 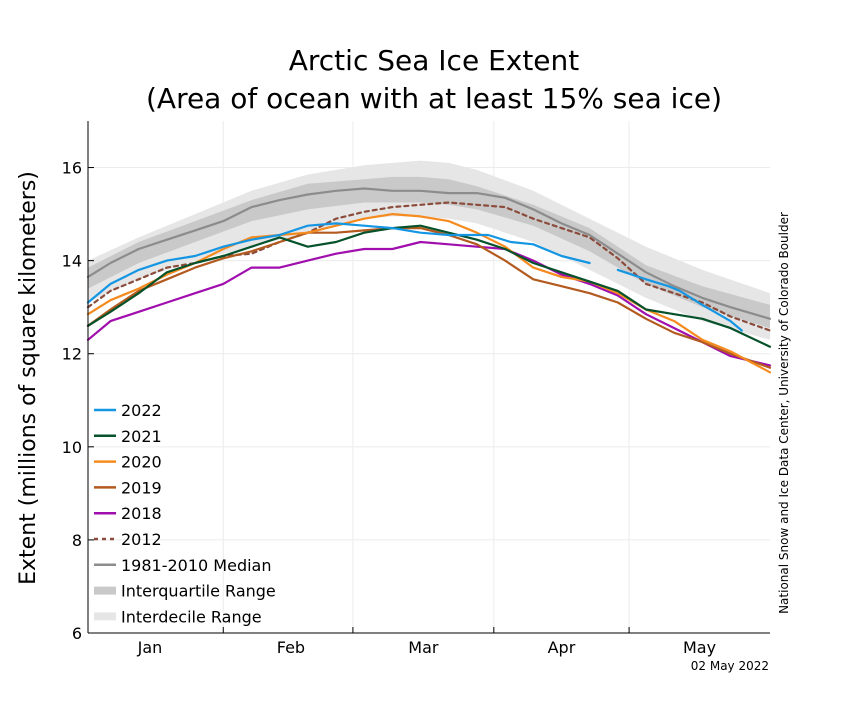 I want to click on legend-label: 2018, so click(x=141, y=513).